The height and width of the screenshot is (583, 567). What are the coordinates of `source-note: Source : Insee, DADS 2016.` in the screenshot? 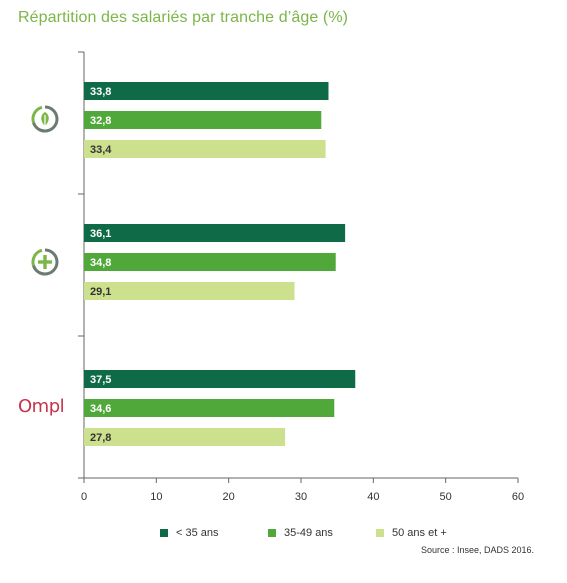 It's located at (478, 550).